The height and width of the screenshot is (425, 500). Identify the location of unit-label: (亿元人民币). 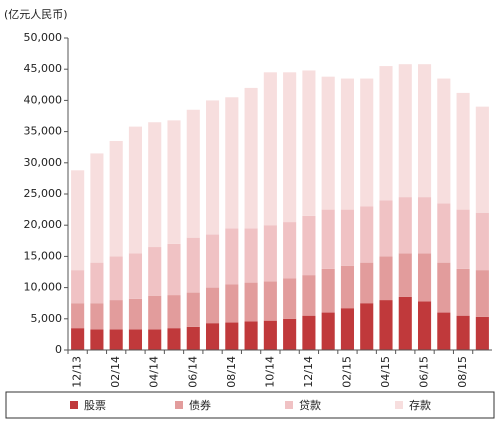
(36, 14).